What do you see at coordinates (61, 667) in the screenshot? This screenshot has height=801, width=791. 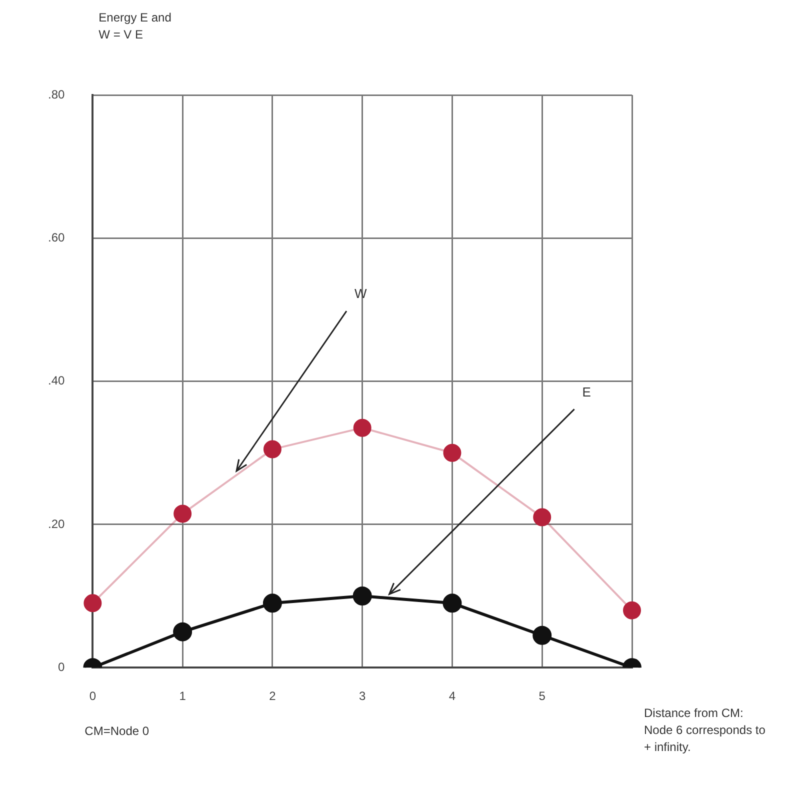 I see `y-tick-label: 0` at bounding box center [61, 667].